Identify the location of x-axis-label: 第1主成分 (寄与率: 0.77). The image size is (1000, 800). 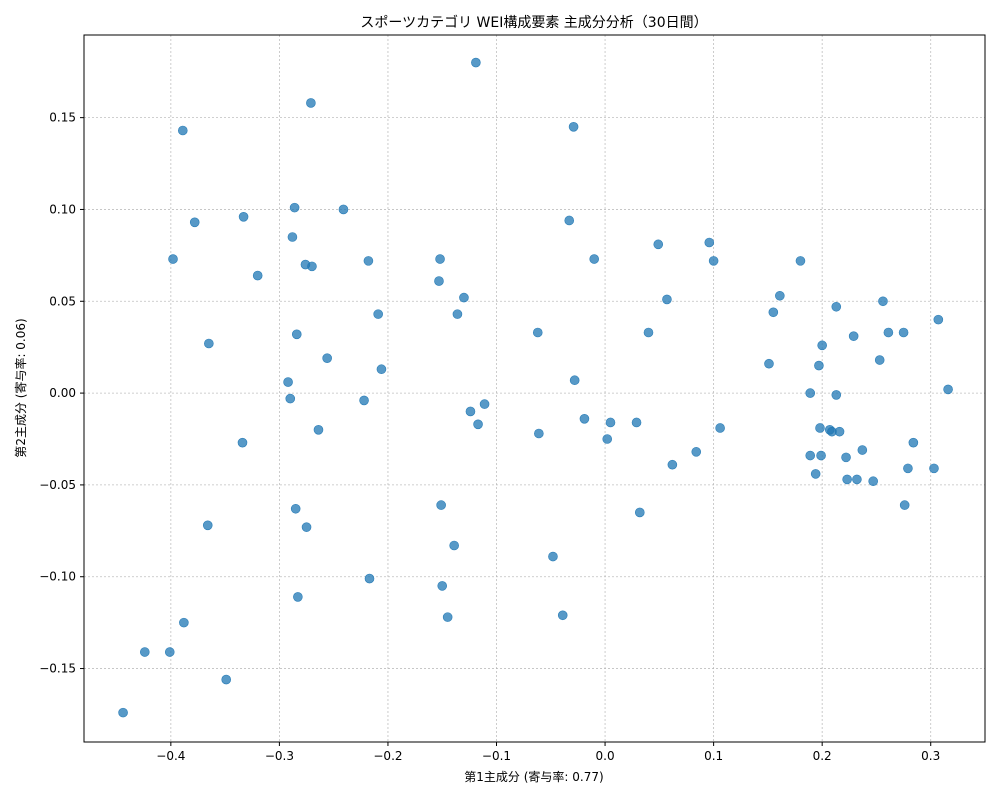
(533, 776).